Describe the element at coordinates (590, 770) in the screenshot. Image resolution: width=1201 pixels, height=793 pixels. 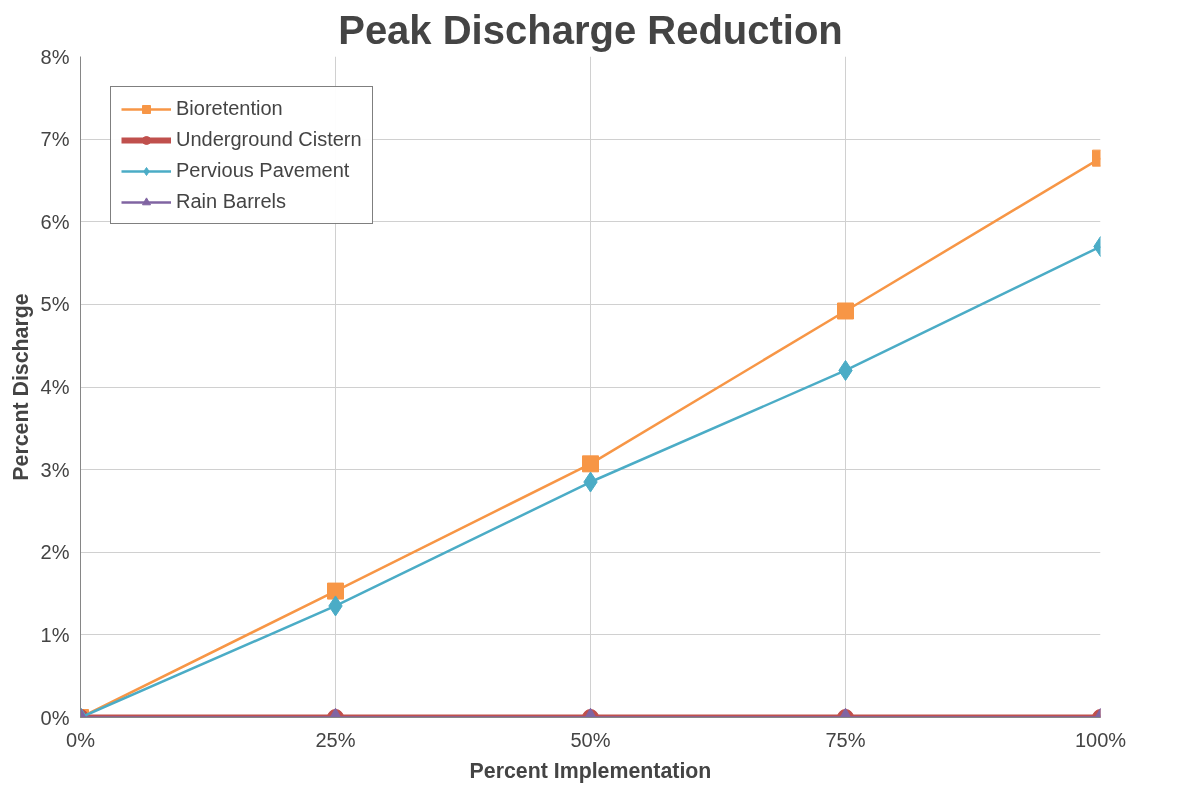
I see `x-axis-title: Percent Implementation` at that location.